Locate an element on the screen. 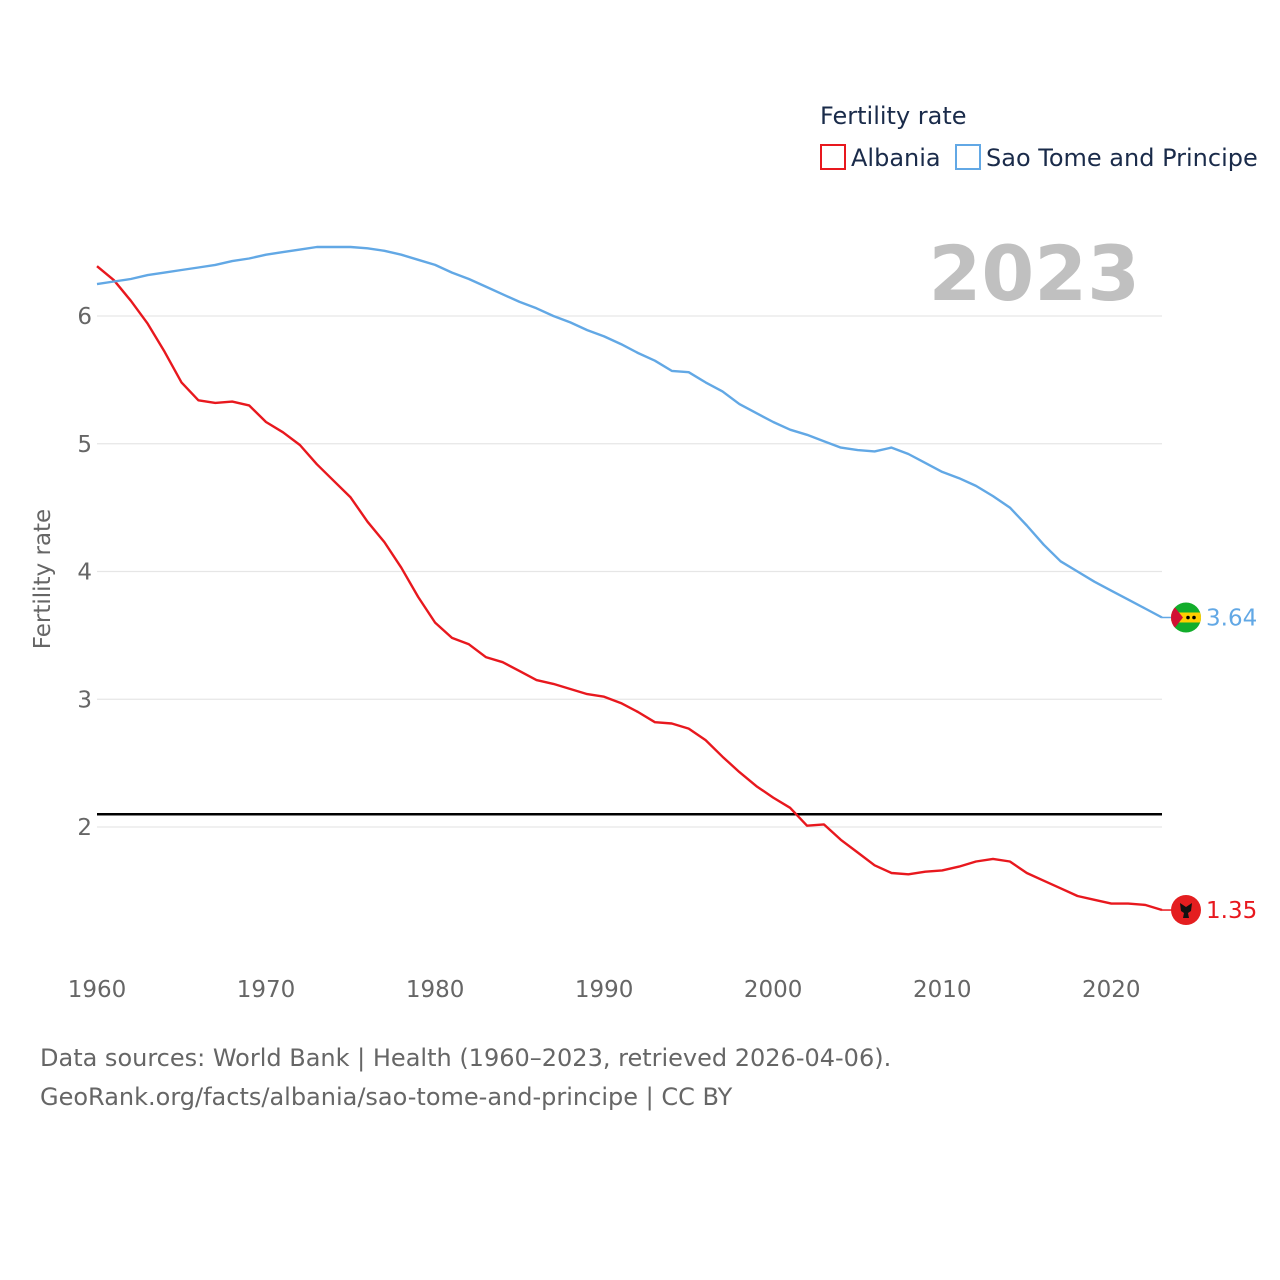  x-tick-label: 1980 is located at coordinates (435, 990).